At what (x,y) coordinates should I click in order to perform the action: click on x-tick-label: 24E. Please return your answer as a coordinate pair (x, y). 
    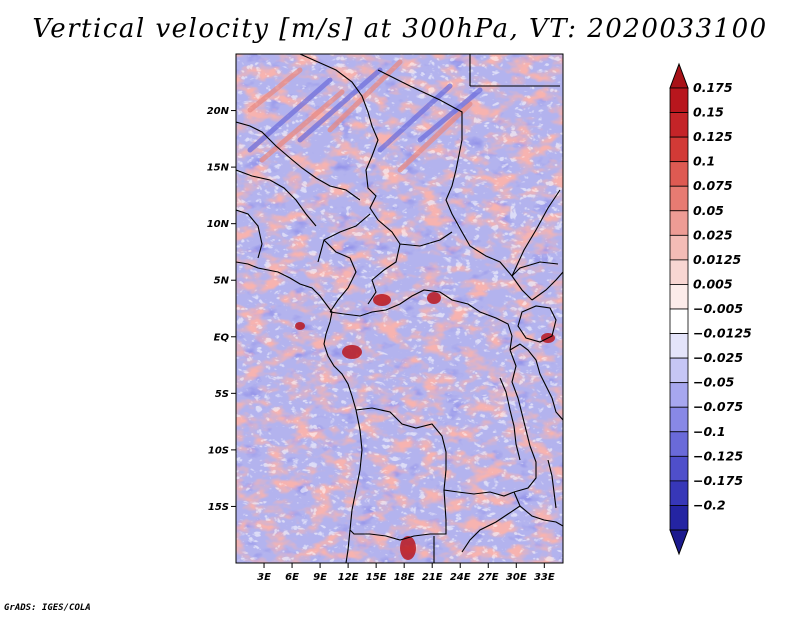
    Looking at the image, I should click on (460, 577).